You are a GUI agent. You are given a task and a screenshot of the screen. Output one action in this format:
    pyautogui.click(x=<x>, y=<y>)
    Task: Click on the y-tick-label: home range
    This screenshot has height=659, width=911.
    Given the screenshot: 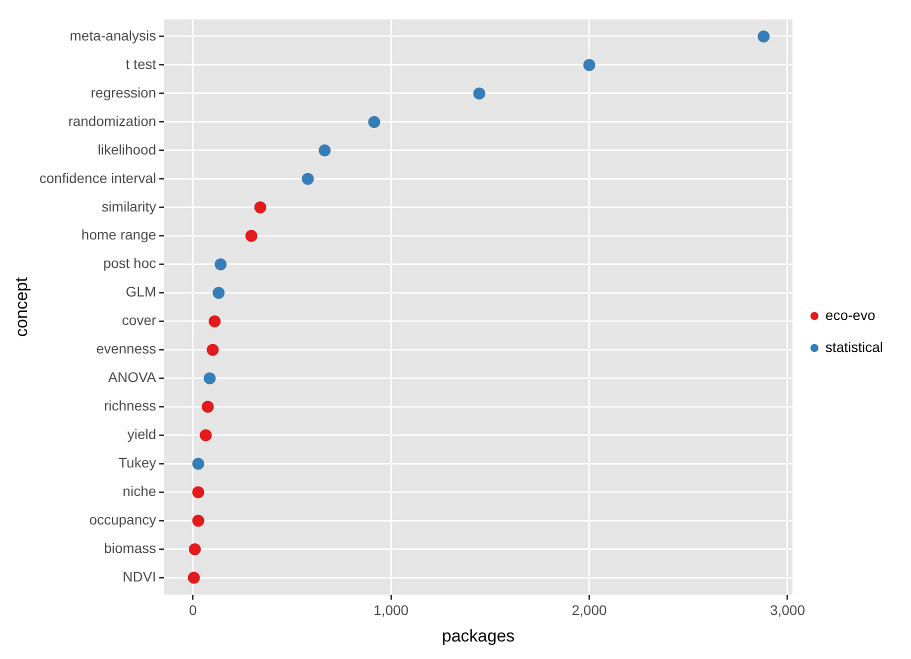 What is the action you would take?
    pyautogui.click(x=118, y=234)
    